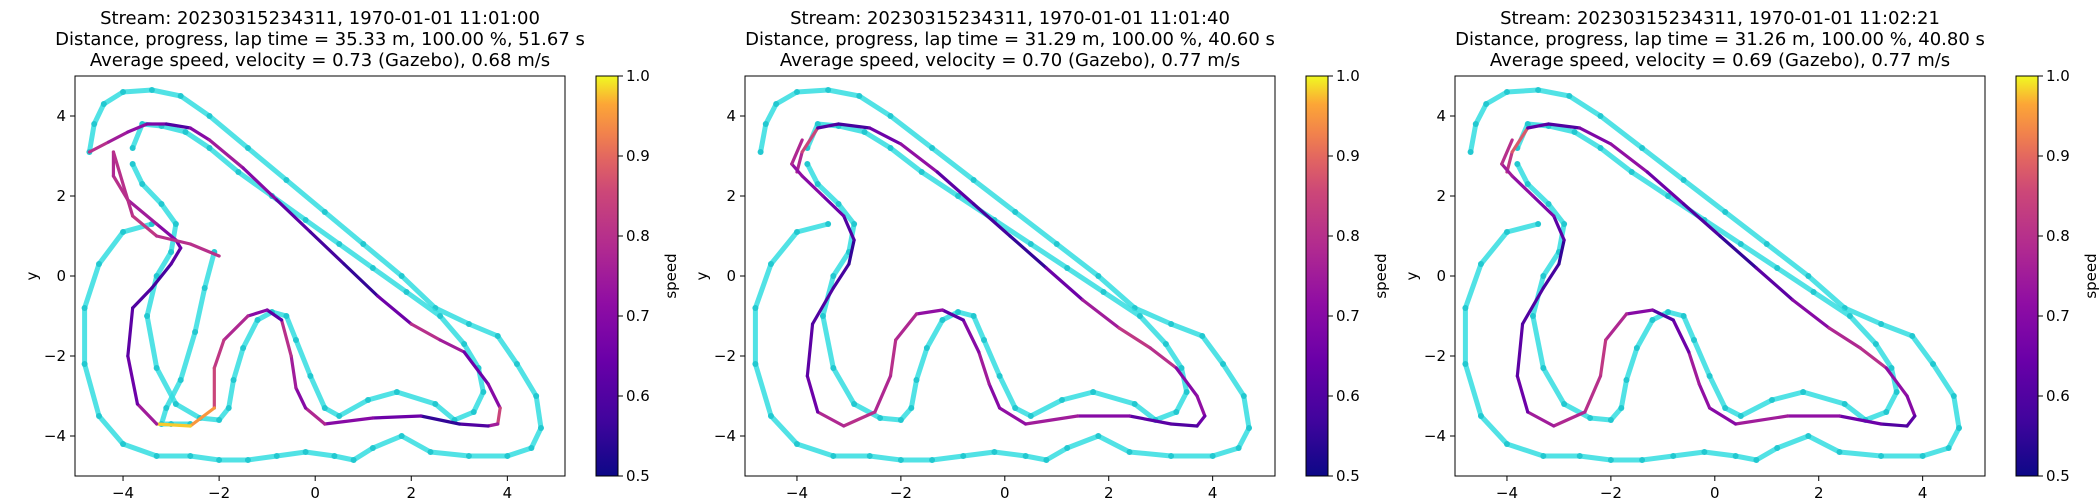 This screenshot has width=2100, height=504. I want to click on colorbar-tick-label: 0.6, so click(1348, 396).